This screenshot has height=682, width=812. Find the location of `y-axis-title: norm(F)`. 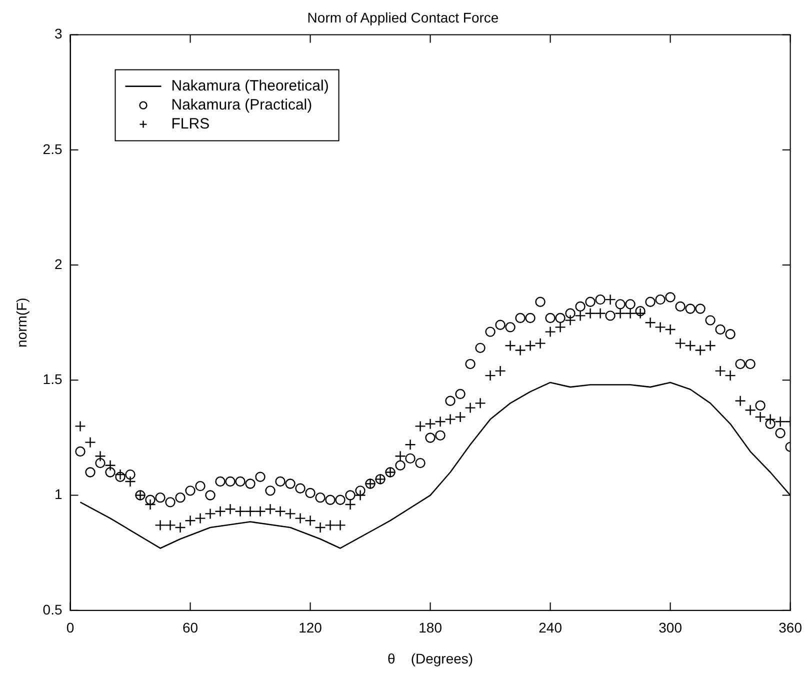

y-axis-title: norm(F) is located at coordinates (21, 323).